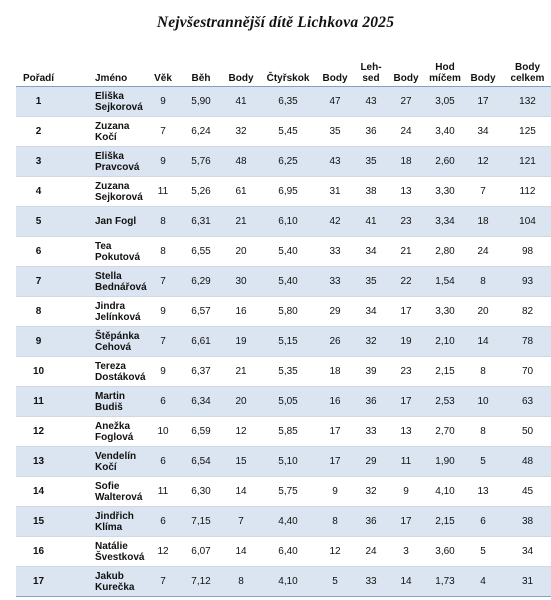 The image size is (551, 600). Describe the element at coordinates (288, 581) in the screenshot. I see `jump-cell: 4,10` at that location.